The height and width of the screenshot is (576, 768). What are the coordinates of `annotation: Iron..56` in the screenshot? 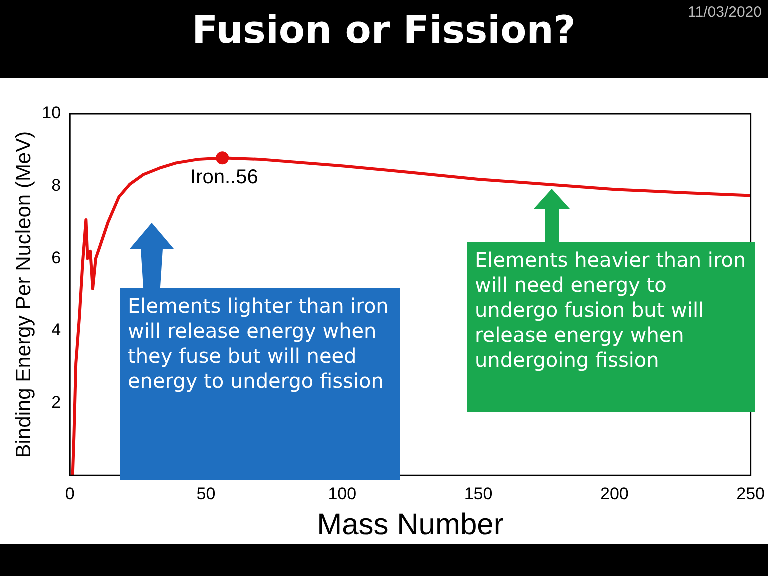 It's located at (224, 177).